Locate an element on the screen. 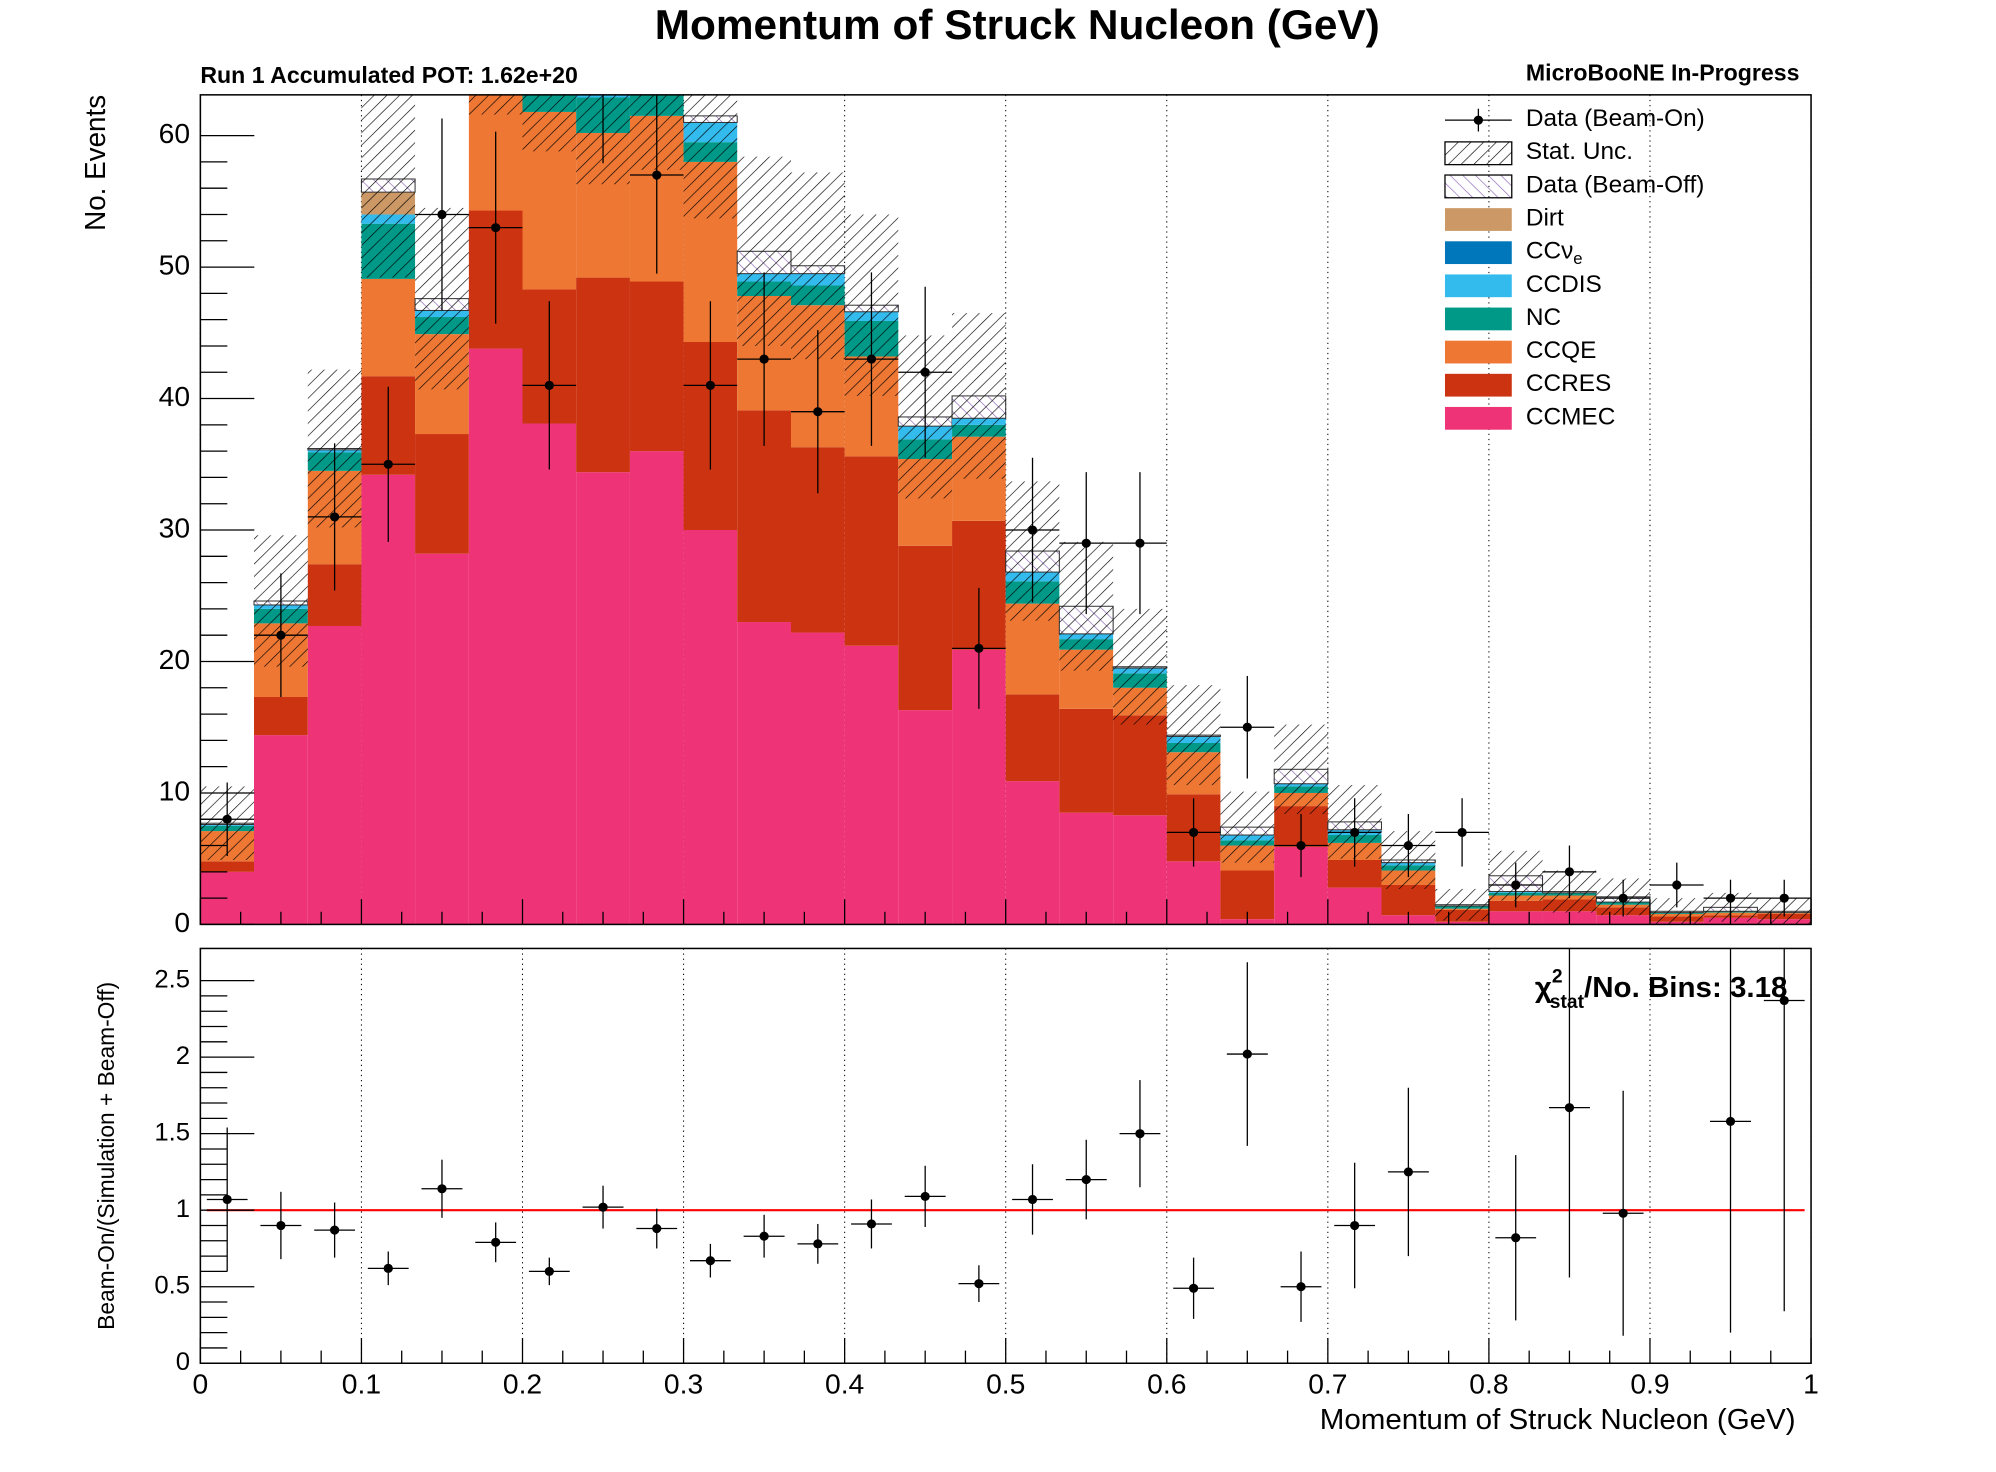 The height and width of the screenshot is (1472, 1996). x-tick-label: 1 is located at coordinates (1811, 1384).